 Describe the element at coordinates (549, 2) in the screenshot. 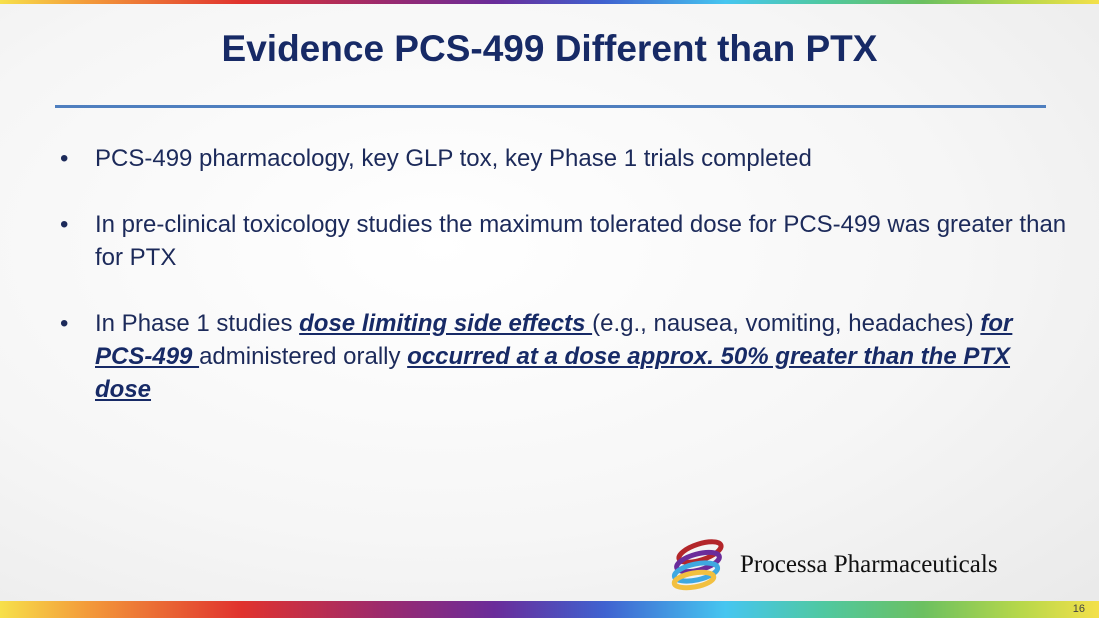

I see `top-rainbow-bar` at that location.